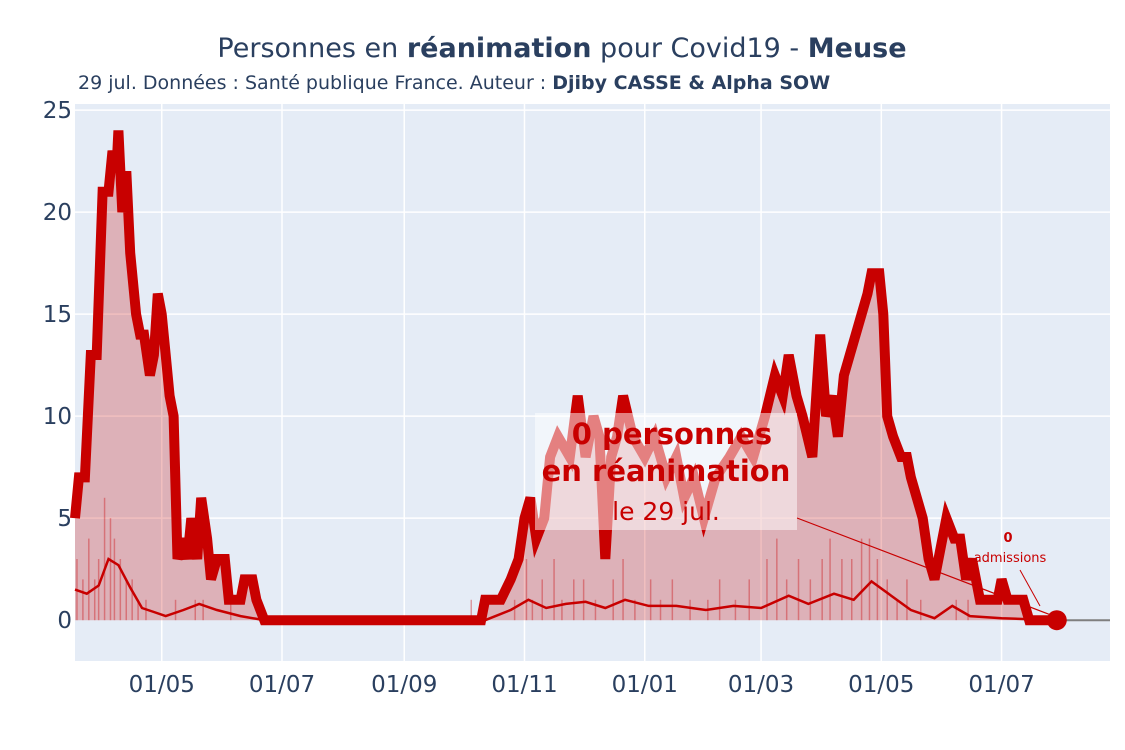 Image resolution: width=1125 pixels, height=750 pixels. Describe the element at coordinates (57, 111) in the screenshot. I see `y-tick-label: 25` at that location.